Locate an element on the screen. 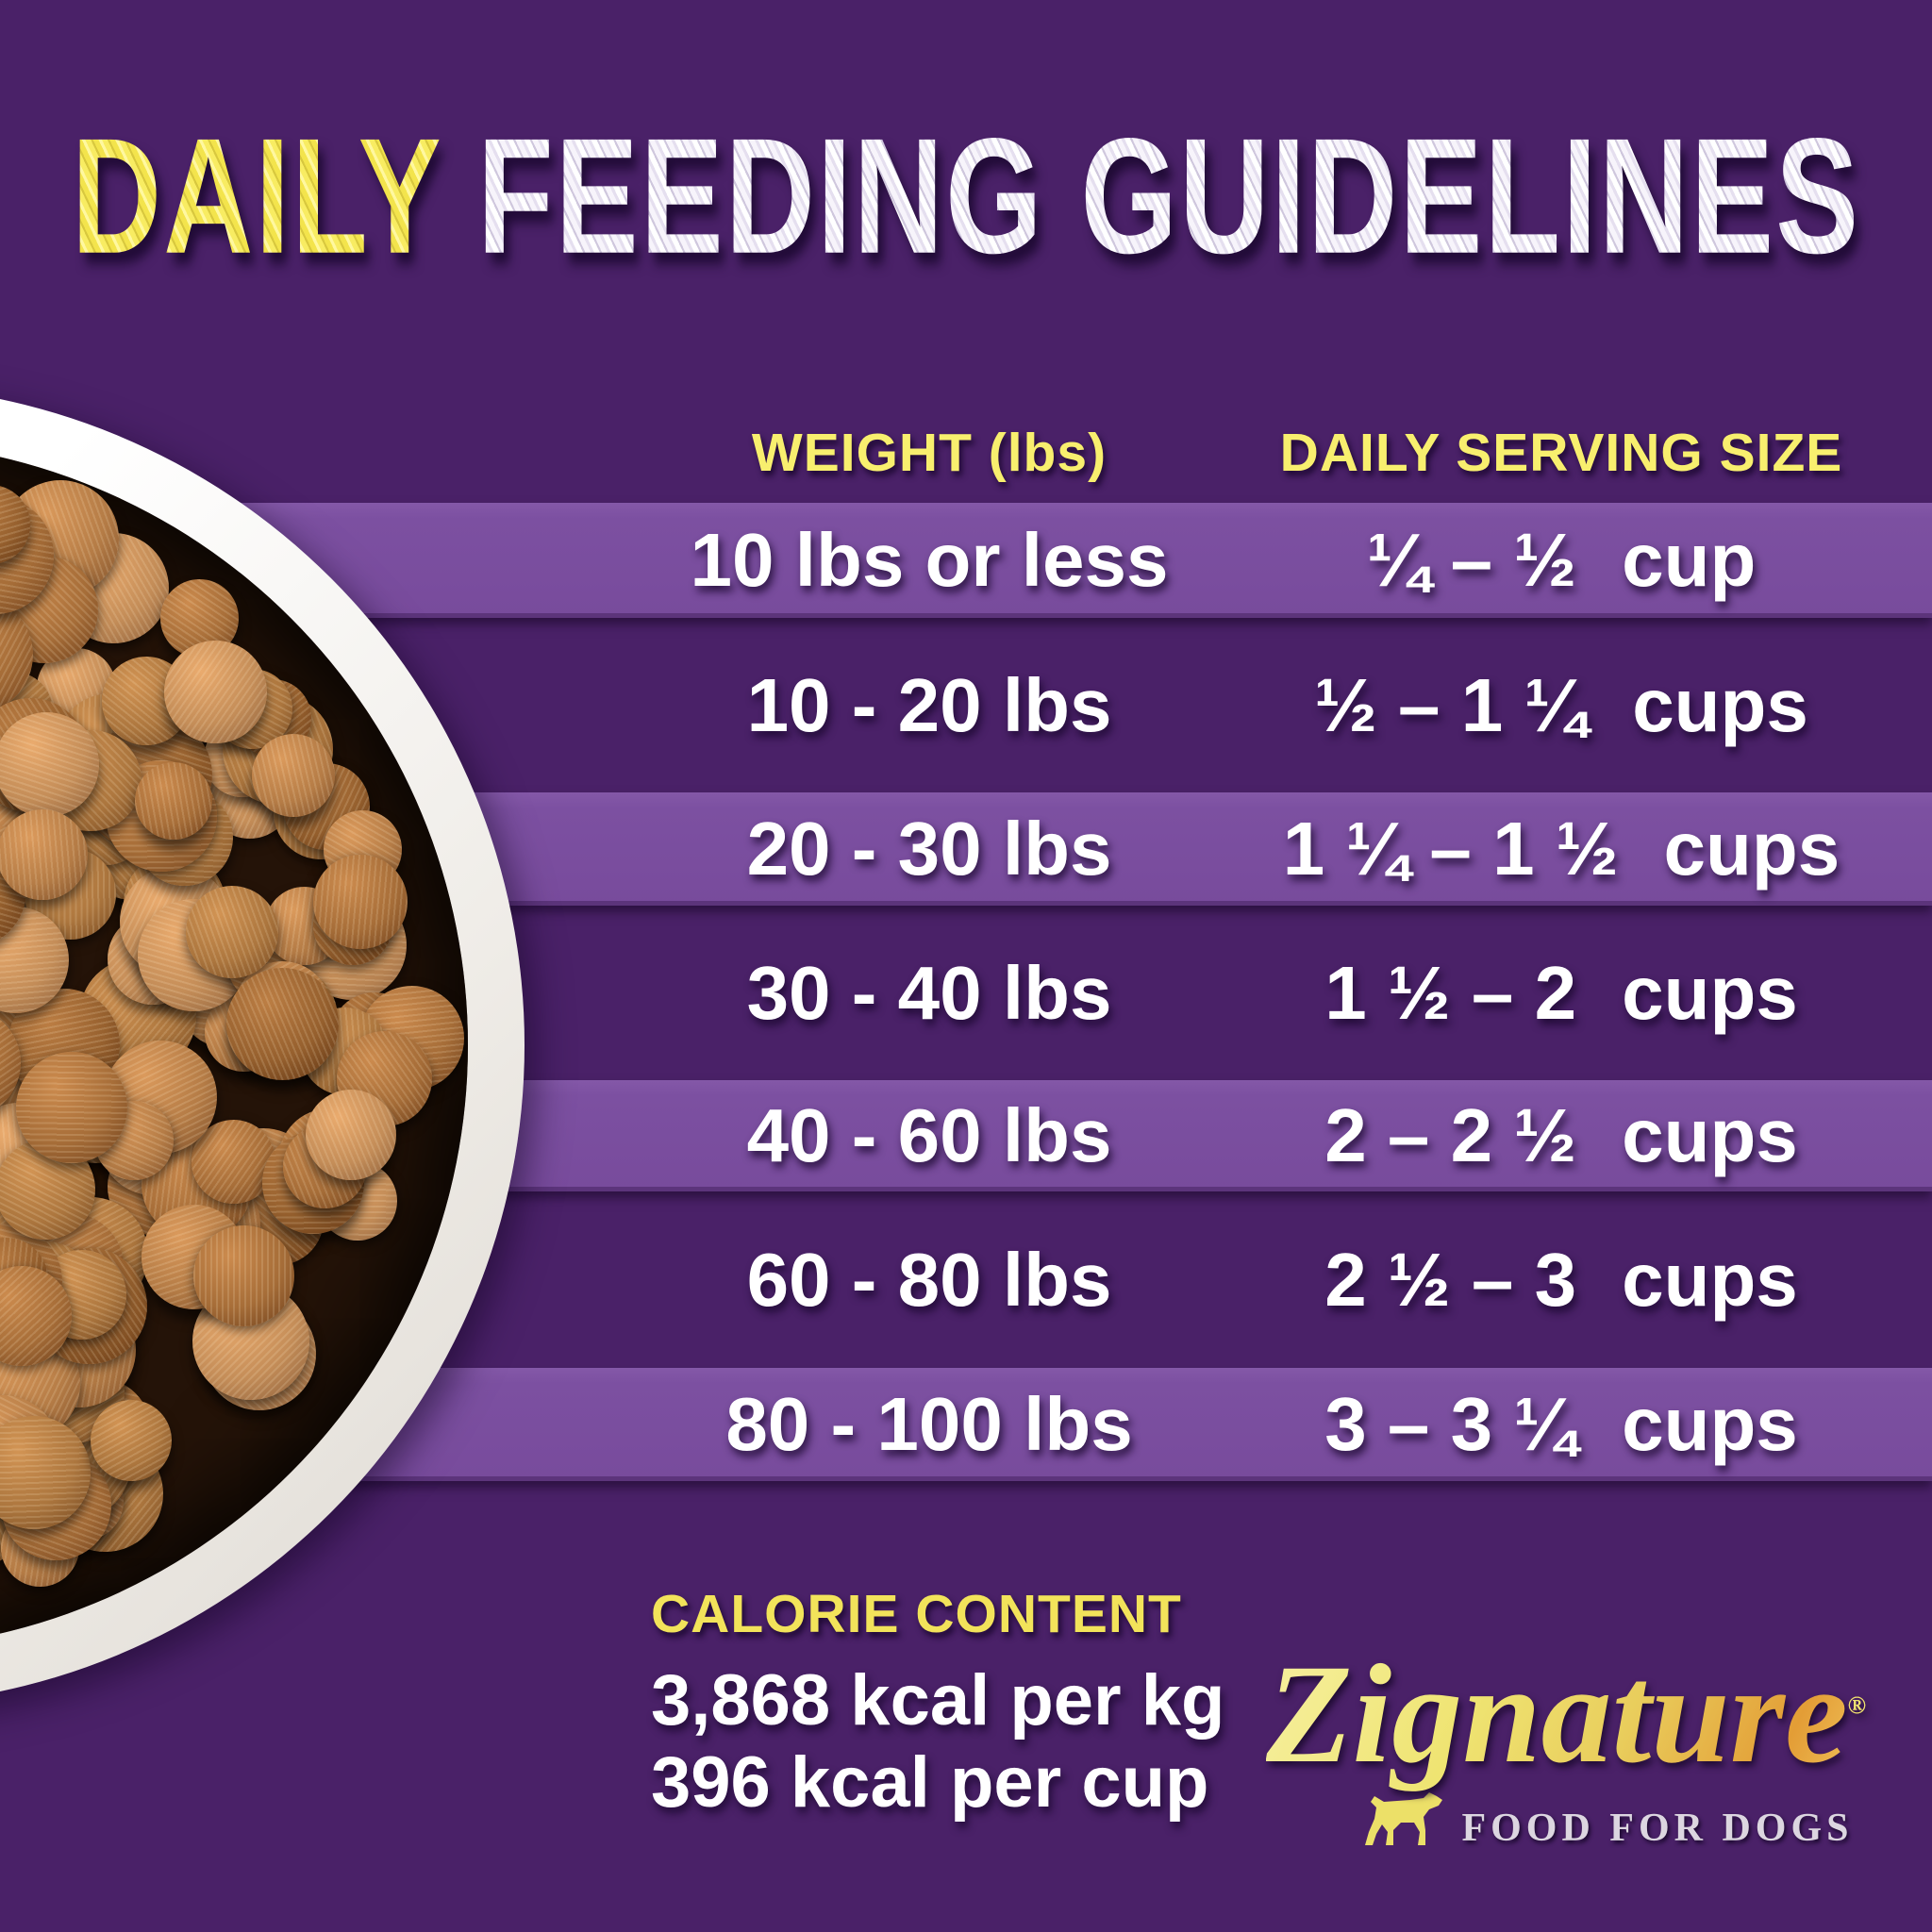 Image resolution: width=1932 pixels, height=1932 pixels. serving-range: ½ – 1 ¼ is located at coordinates (1451, 704).